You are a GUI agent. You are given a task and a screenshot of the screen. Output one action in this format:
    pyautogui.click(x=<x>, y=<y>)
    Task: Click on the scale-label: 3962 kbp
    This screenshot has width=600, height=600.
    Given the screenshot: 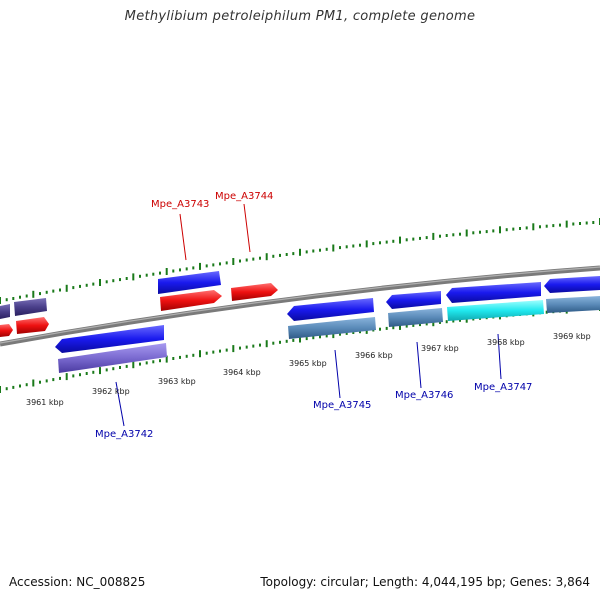 What is the action you would take?
    pyautogui.click(x=111, y=391)
    